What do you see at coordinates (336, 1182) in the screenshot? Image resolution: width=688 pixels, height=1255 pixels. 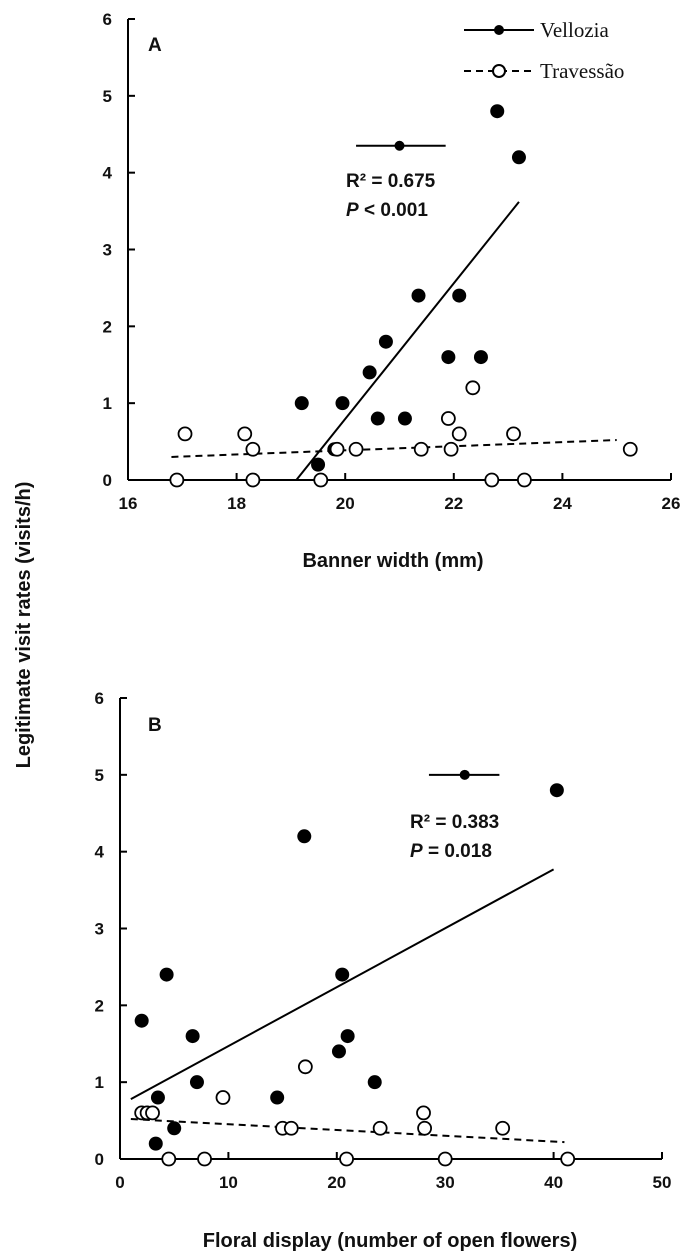 I see `panel-b-x-tick-label: 20` at bounding box center [336, 1182].